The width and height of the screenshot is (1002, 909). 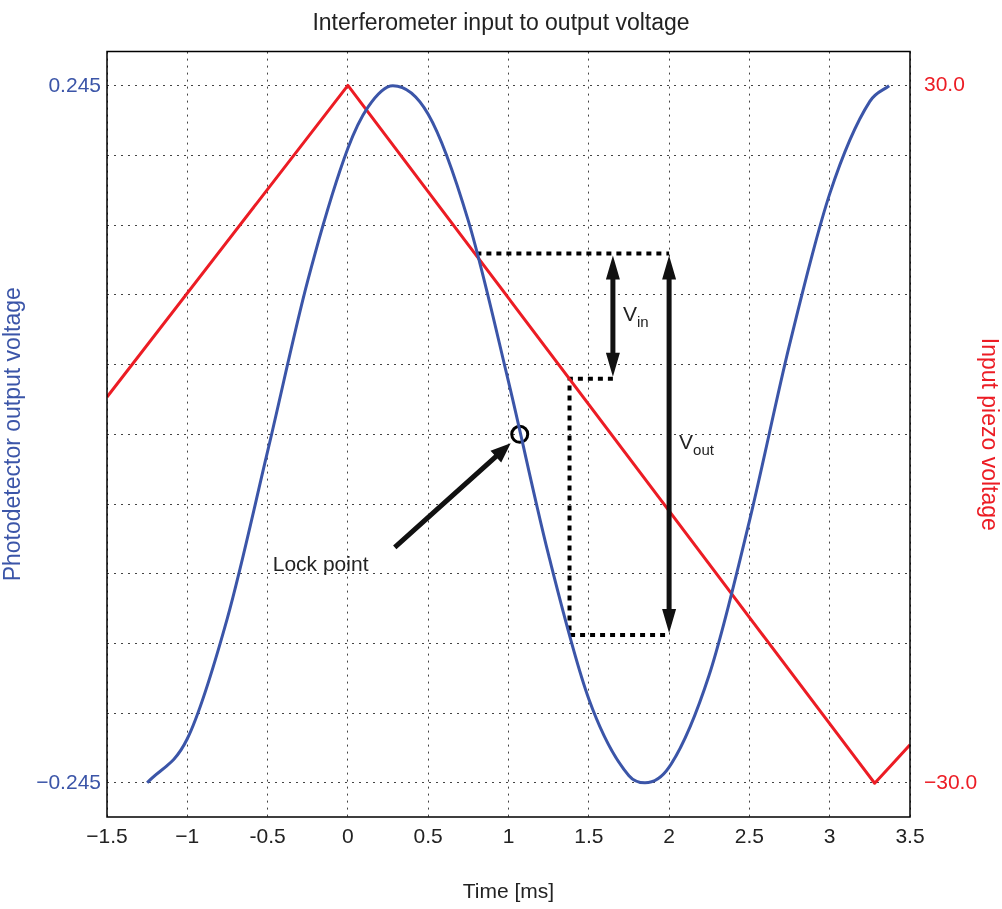 What do you see at coordinates (501, 22) in the screenshot?
I see `chart-title: Interferometer input to output voltage` at bounding box center [501, 22].